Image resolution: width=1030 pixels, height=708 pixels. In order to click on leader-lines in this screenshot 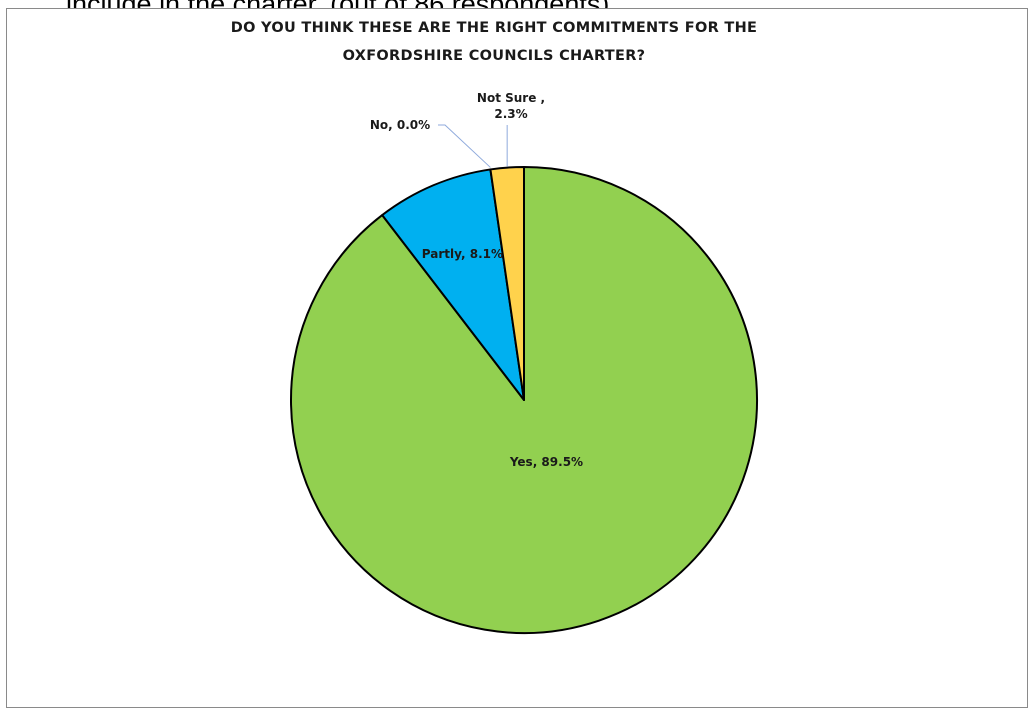, I will do `click(473, 146)`.